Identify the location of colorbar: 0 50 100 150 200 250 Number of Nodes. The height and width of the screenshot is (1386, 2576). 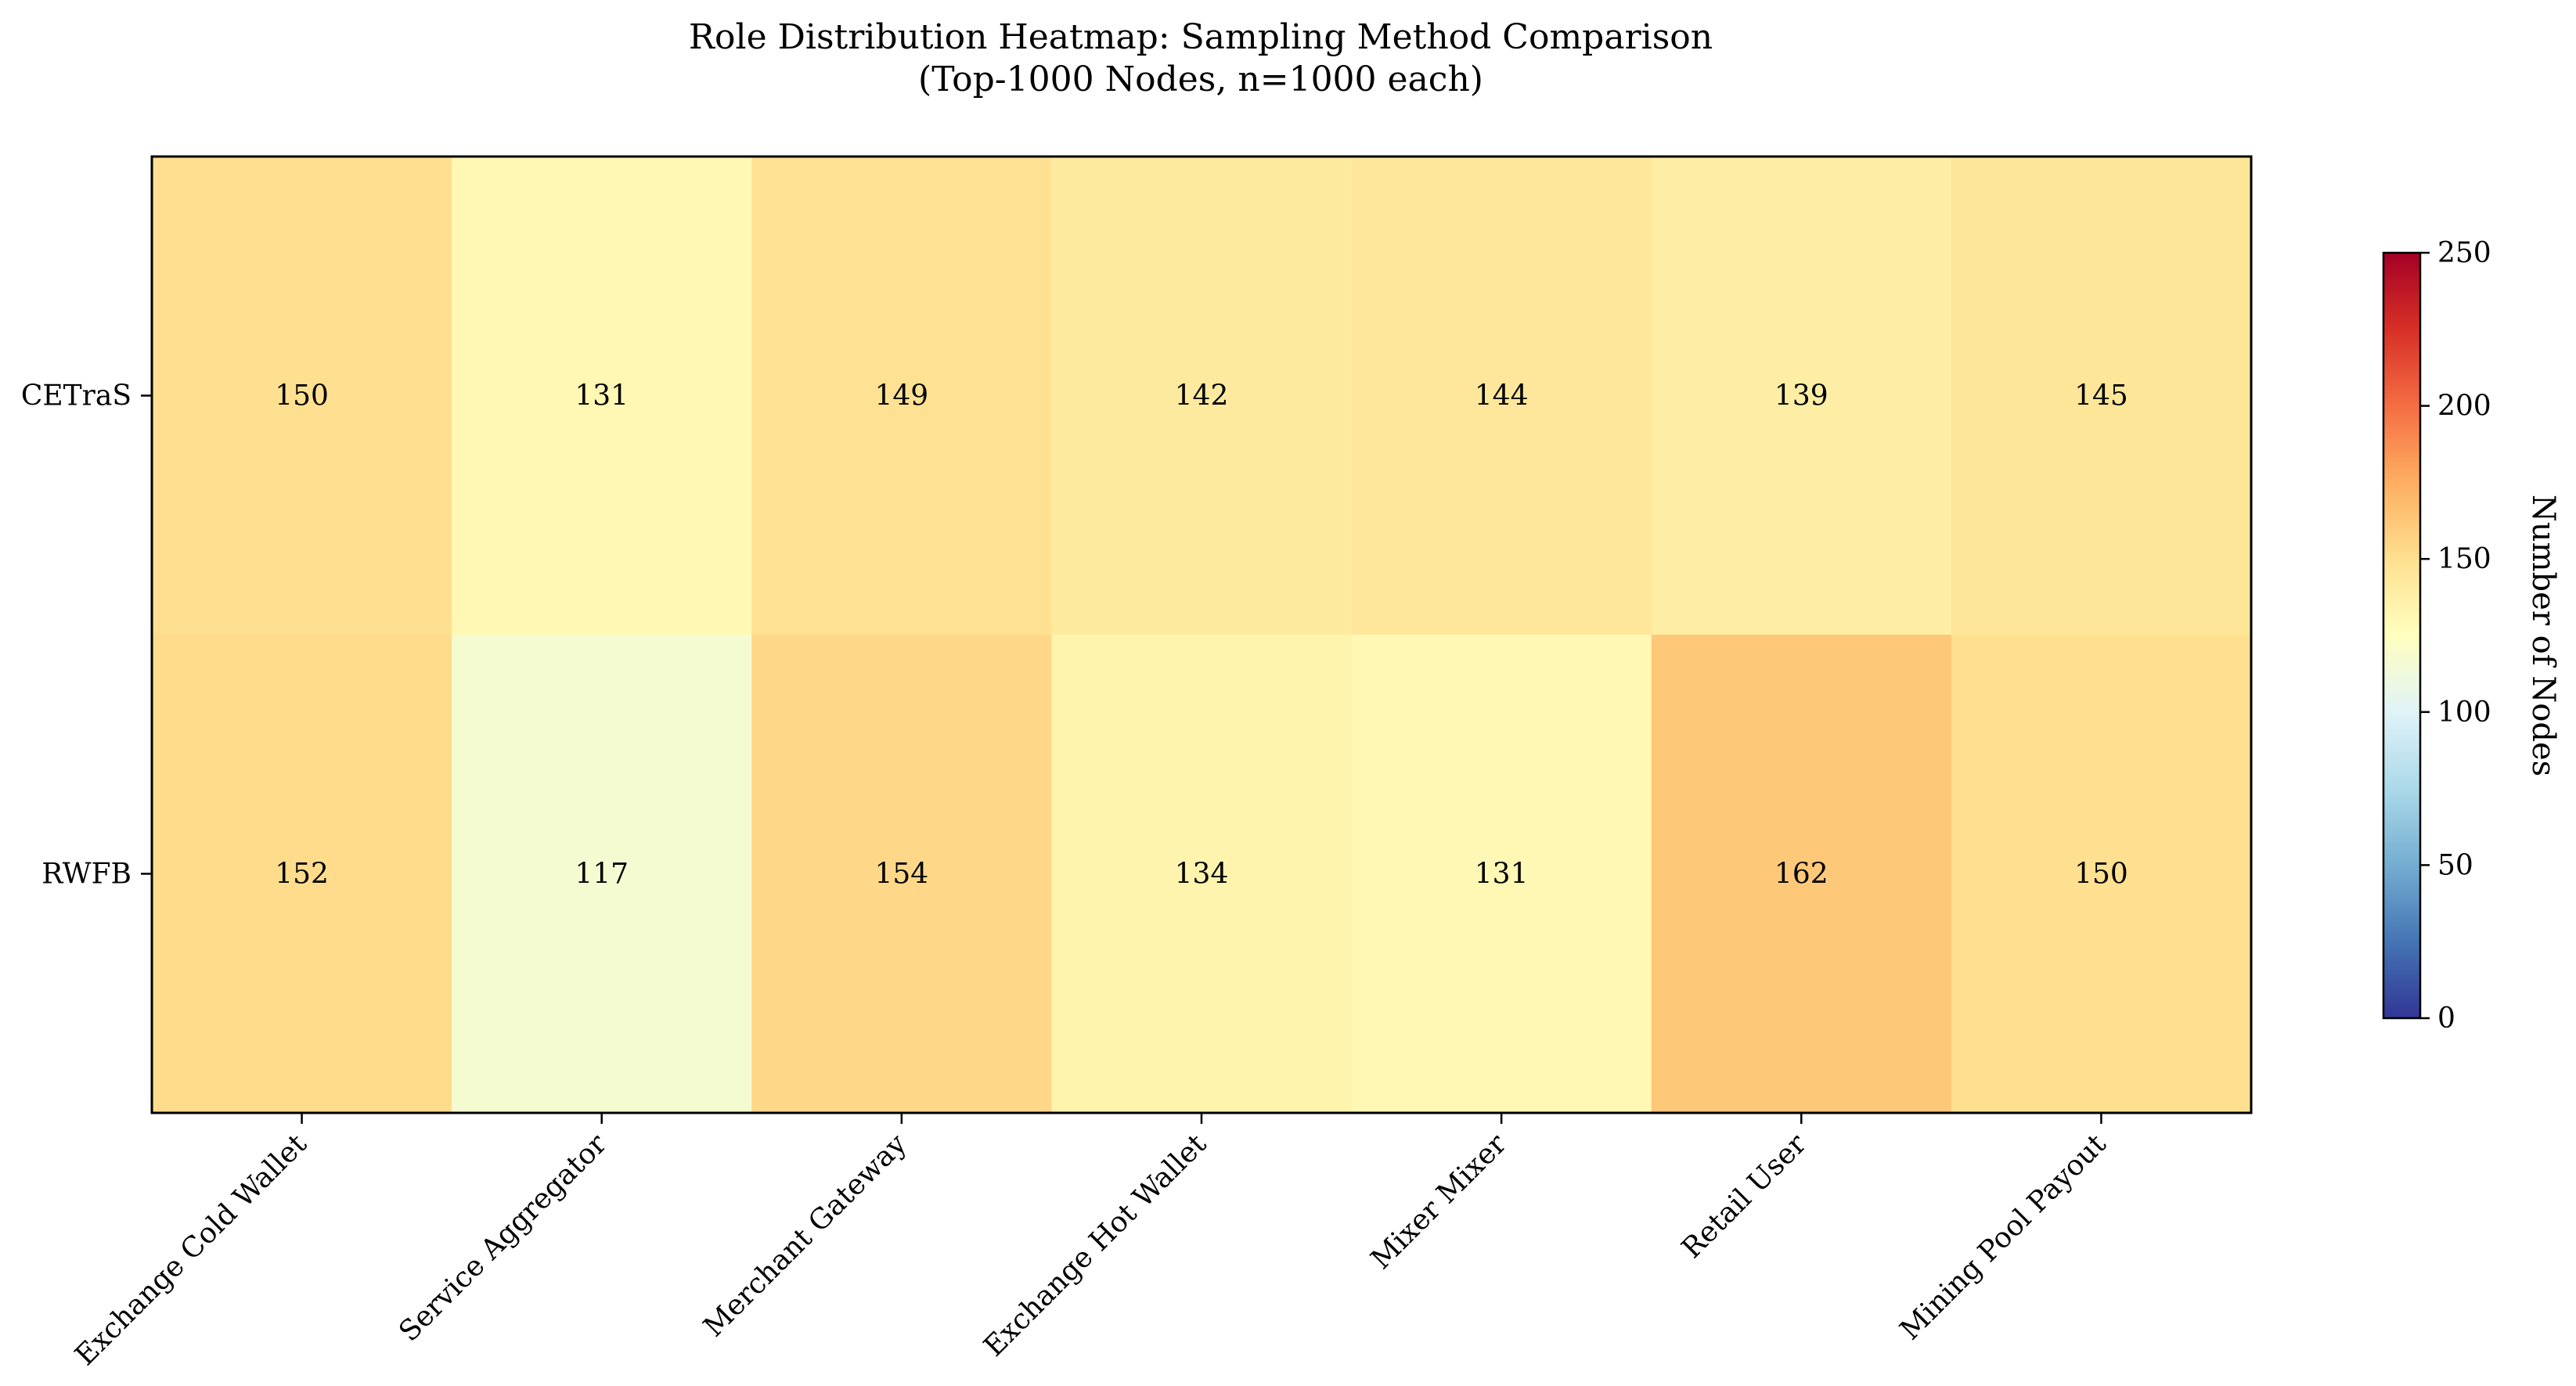
(2471, 636).